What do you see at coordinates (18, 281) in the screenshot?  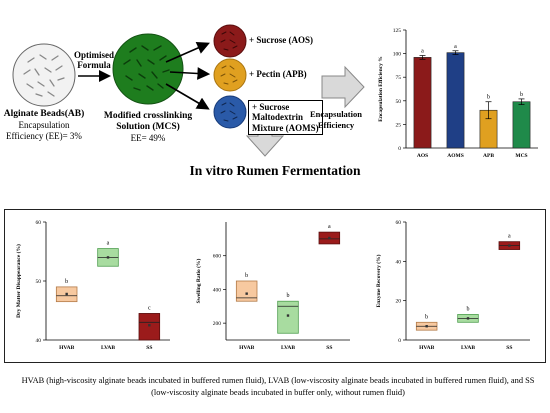 I see `y-axis-label: Dry Matter Disappearance (%)` at bounding box center [18, 281].